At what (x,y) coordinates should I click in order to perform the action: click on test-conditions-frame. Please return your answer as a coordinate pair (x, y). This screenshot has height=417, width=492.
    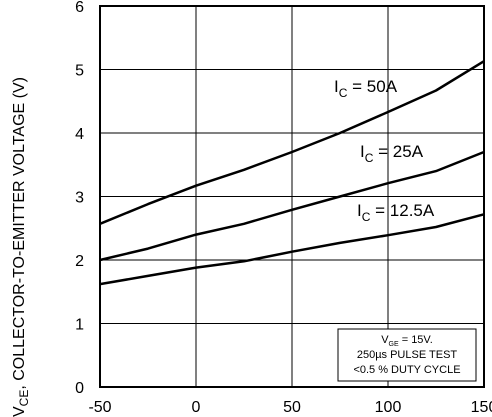
    Looking at the image, I should click on (407, 355).